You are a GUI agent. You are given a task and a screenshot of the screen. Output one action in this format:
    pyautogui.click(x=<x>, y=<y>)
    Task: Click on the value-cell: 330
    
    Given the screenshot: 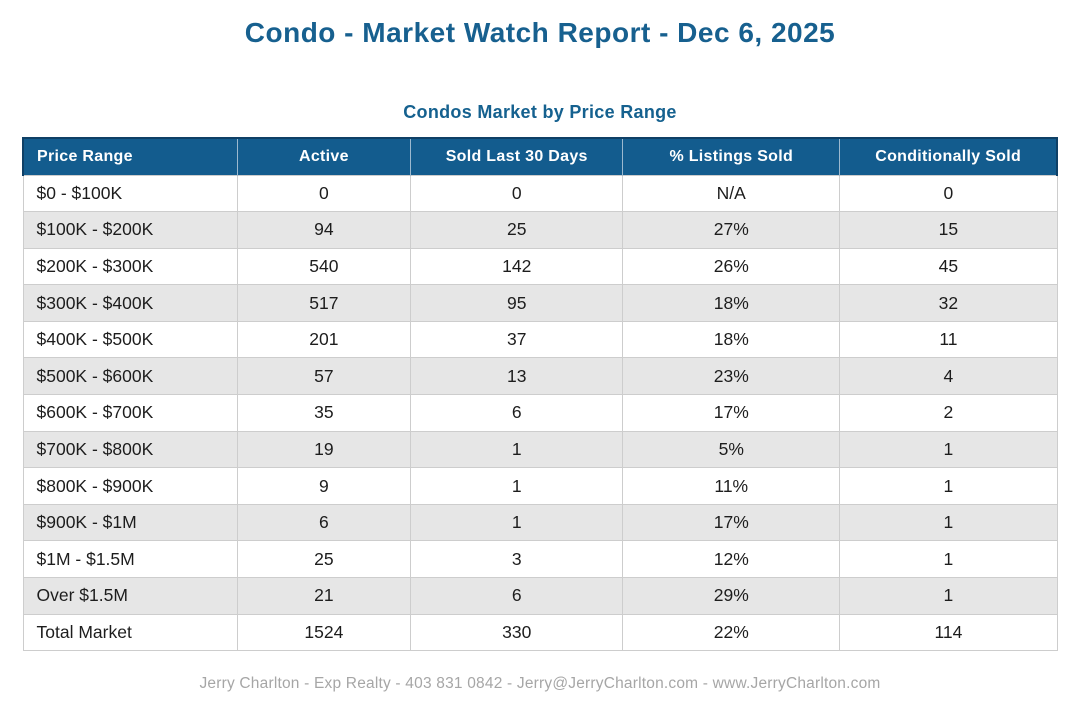 What is the action you would take?
    pyautogui.click(x=517, y=632)
    